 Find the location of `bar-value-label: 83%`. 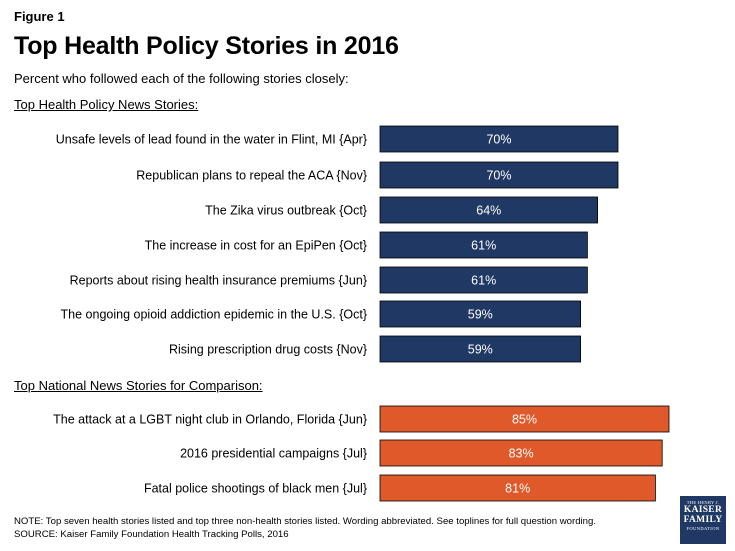

bar-value-label: 83% is located at coordinates (521, 454).